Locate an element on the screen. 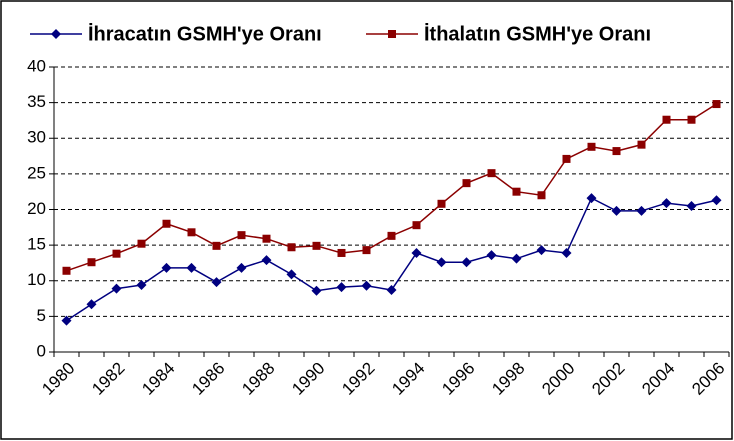 Image resolution: width=734 pixels, height=441 pixels. y-tick-label: 0 is located at coordinates (41, 350).